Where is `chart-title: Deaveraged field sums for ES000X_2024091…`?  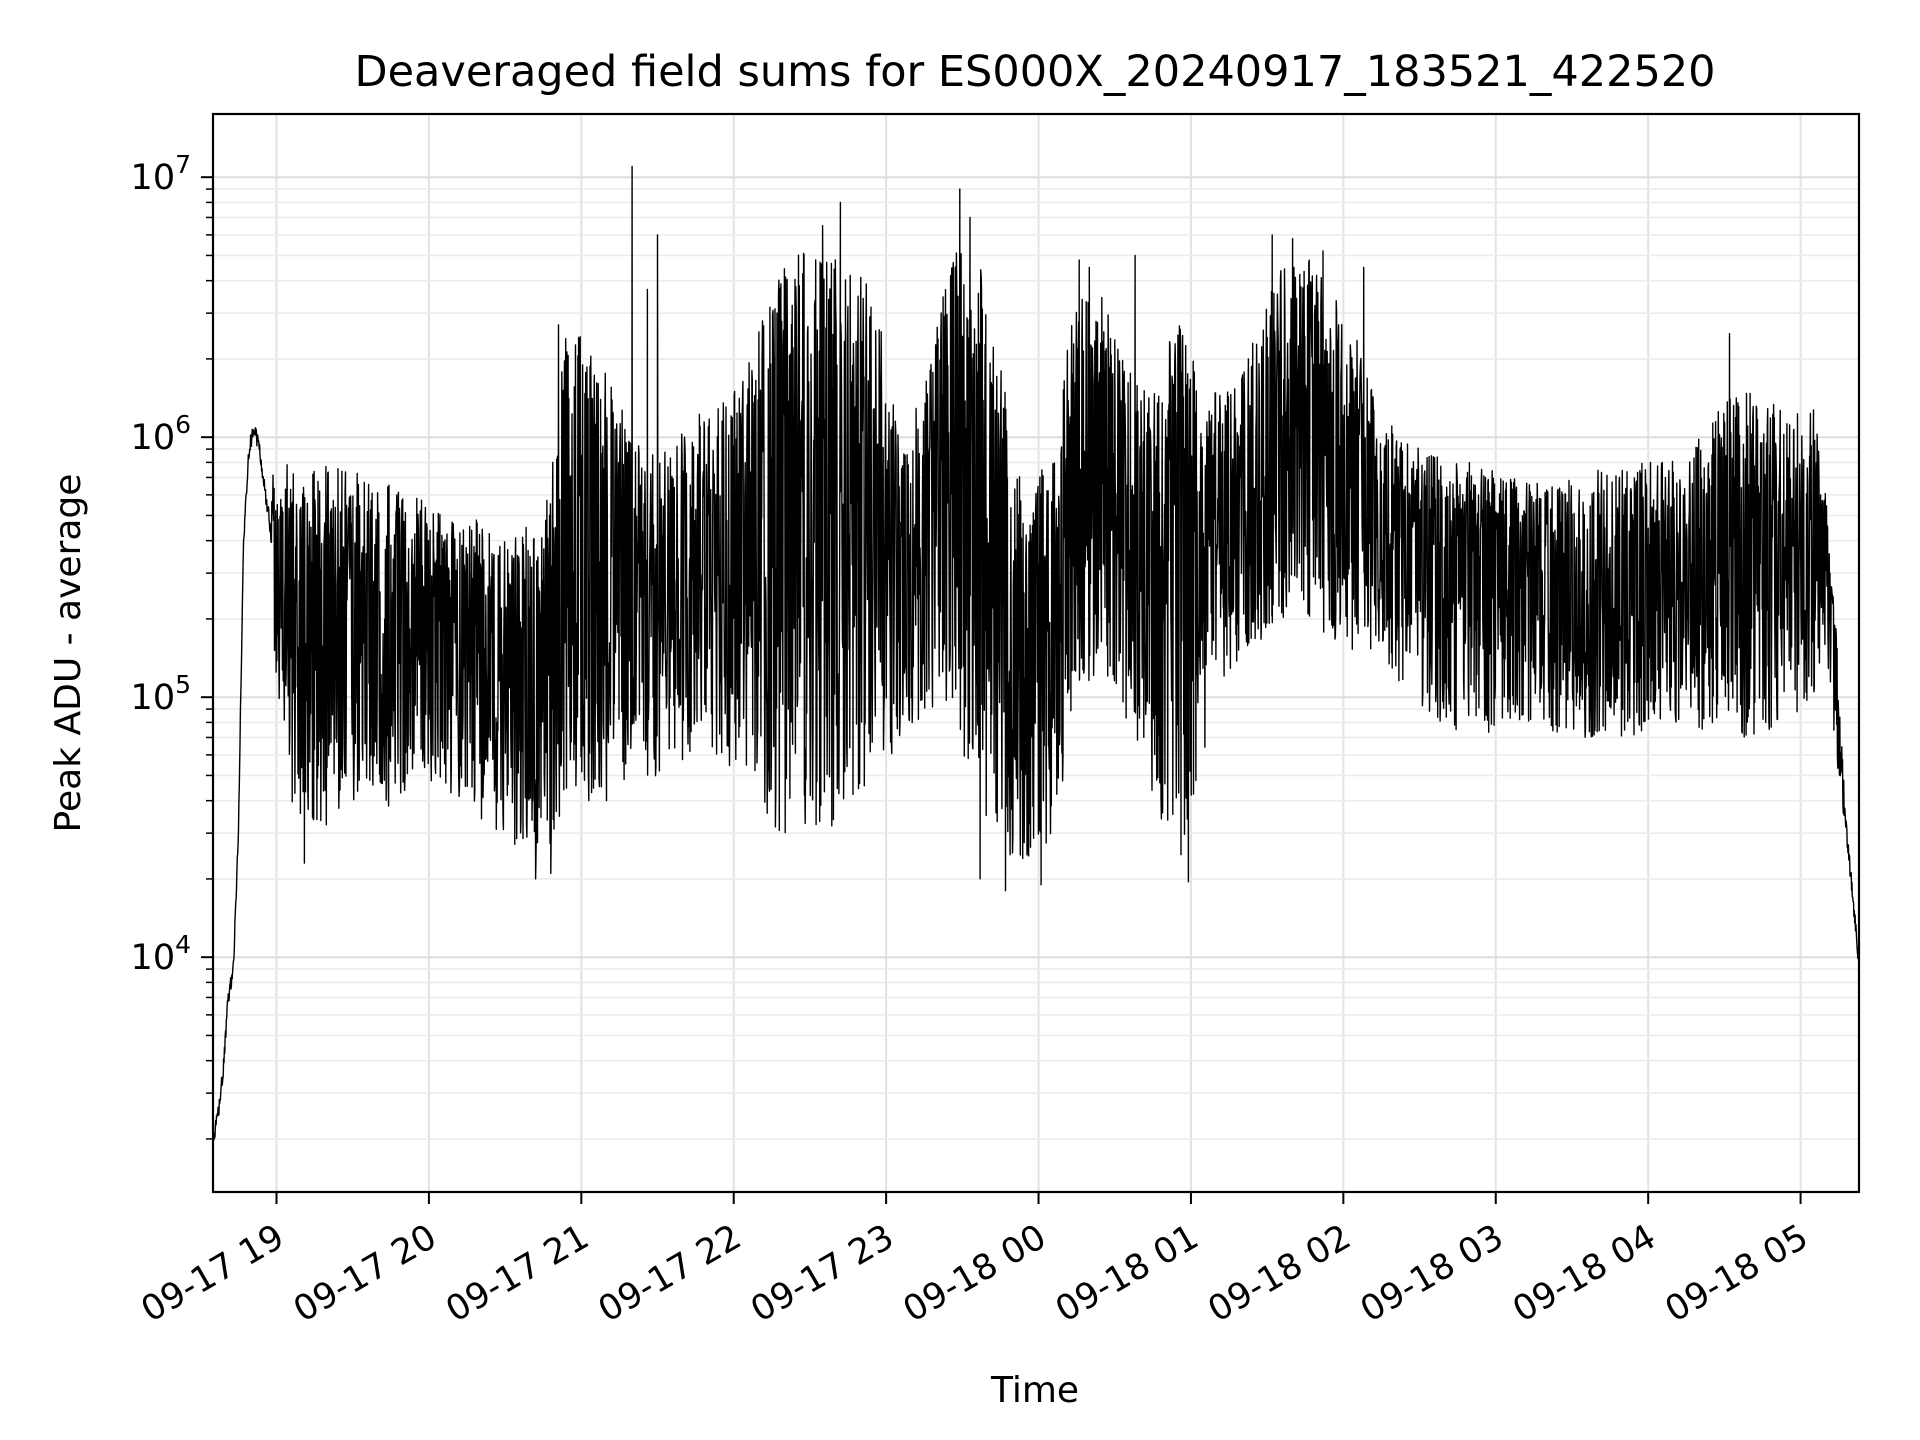 chart-title: Deaveraged field sums for ES000X_2024091… is located at coordinates (1034, 72).